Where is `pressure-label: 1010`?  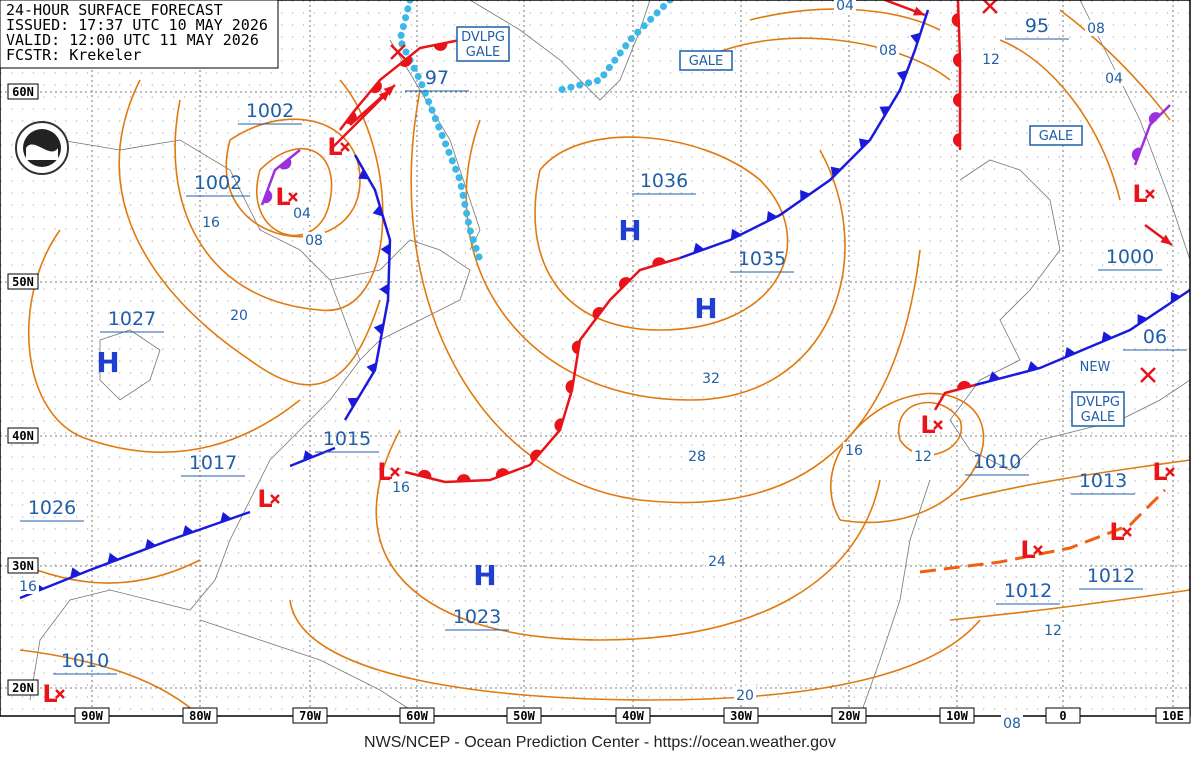
pressure-label: 1010 is located at coordinates (997, 462).